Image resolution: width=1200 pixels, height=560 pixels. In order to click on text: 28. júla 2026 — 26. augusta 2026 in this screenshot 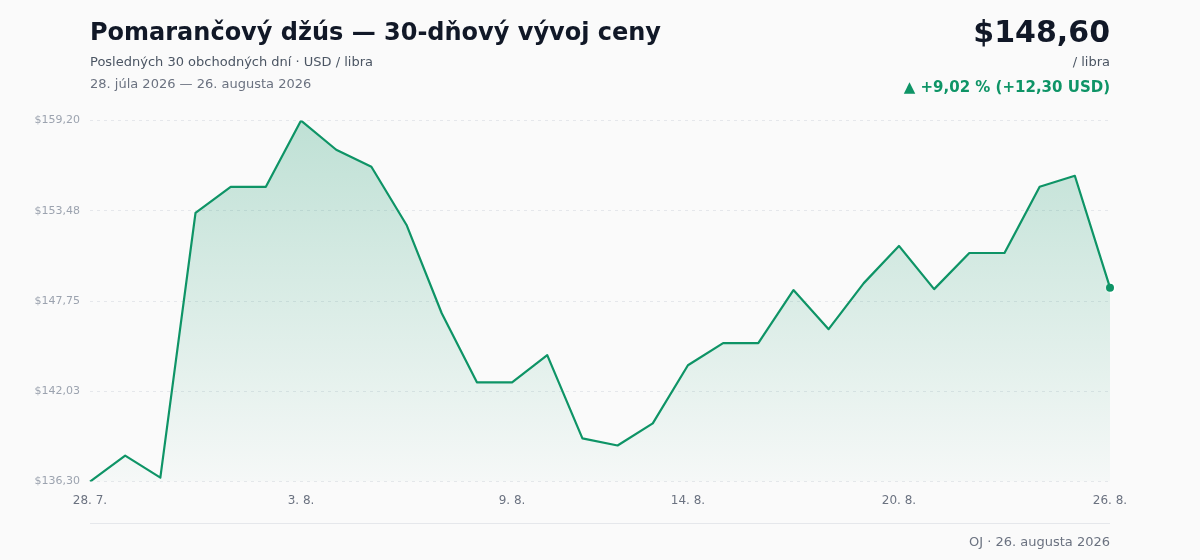, I will do `click(201, 83)`.